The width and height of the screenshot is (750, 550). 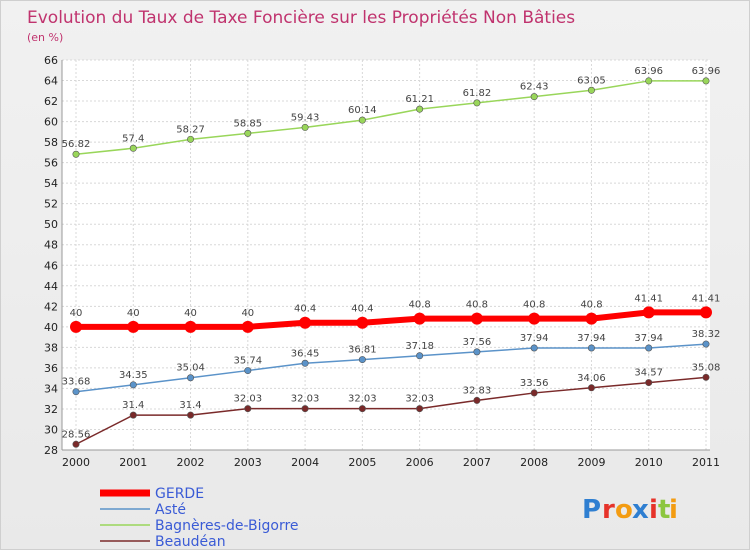 I want to click on y-tick-label: 52, so click(x=51, y=204).